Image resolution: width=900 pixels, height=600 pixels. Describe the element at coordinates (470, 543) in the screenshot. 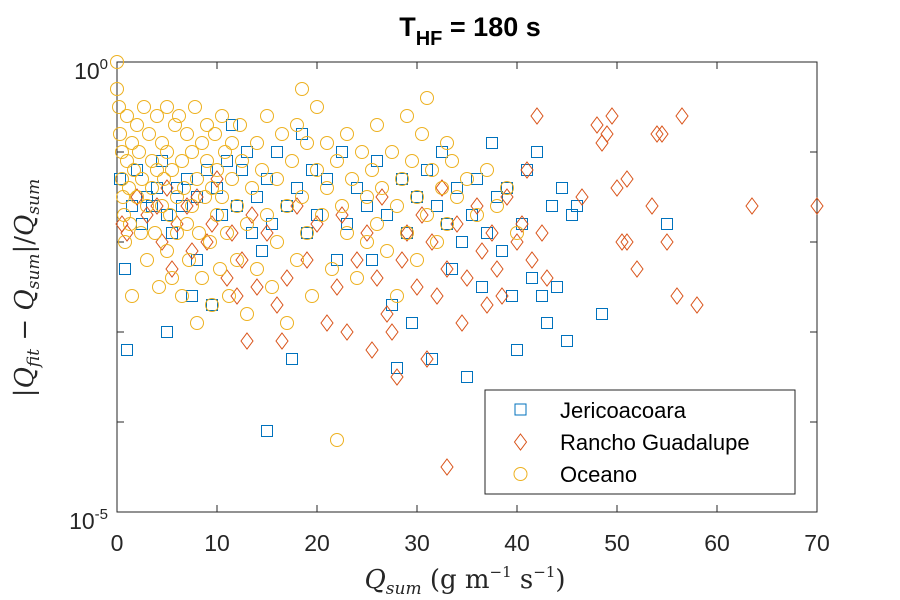

I see `x-tick-labels: 0 10 20 30 40 50 60 70` at that location.